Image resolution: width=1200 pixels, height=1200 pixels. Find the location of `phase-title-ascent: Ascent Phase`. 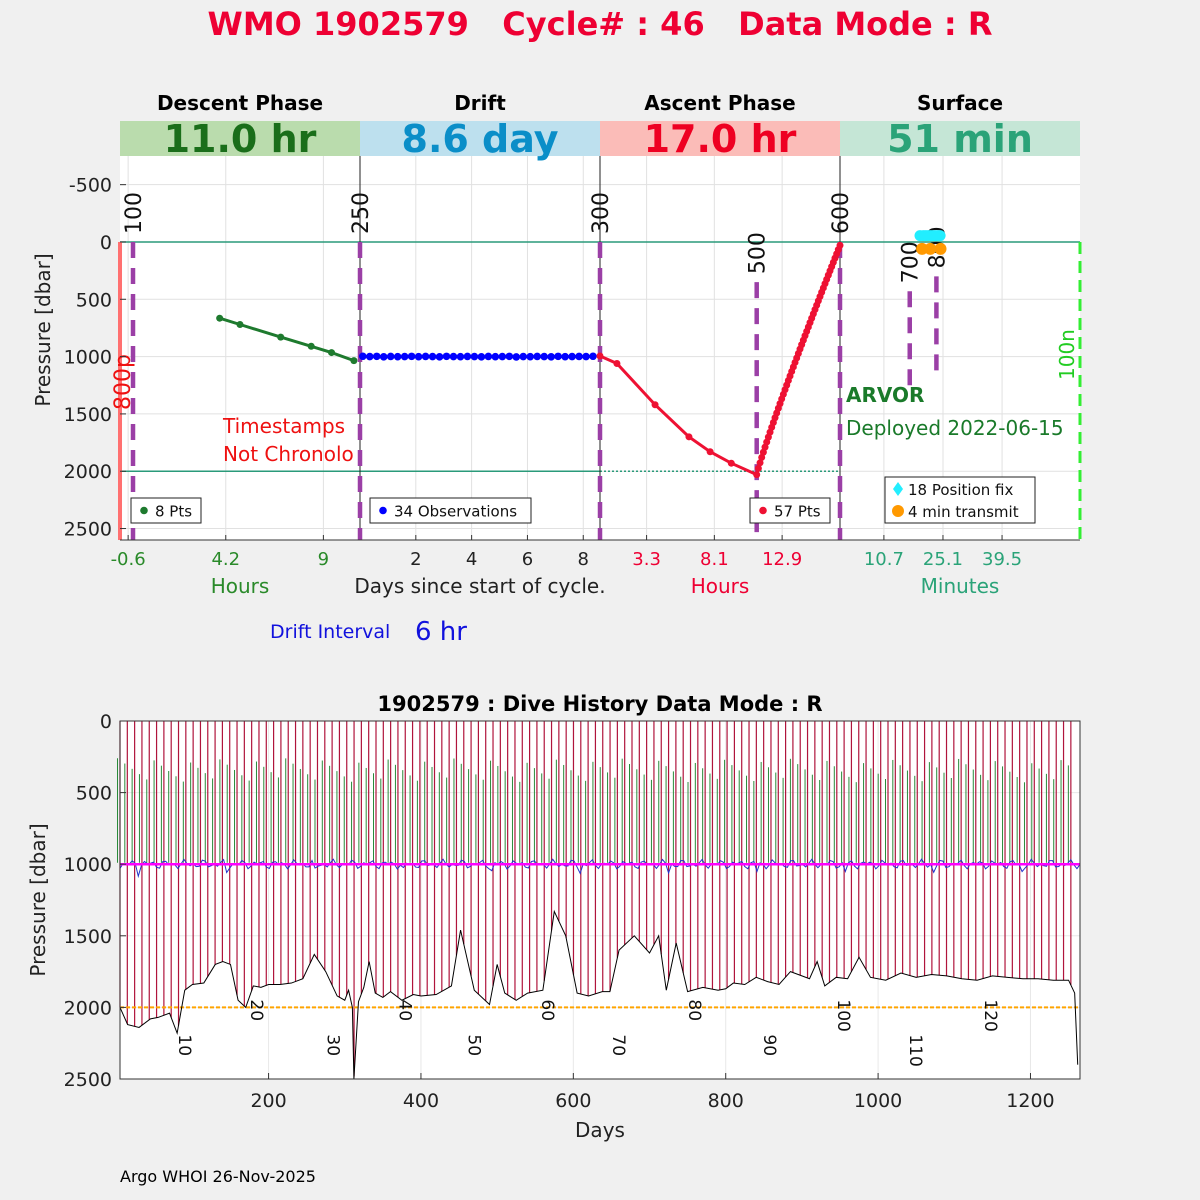

phase-title-ascent: Ascent Phase is located at coordinates (719, 103).